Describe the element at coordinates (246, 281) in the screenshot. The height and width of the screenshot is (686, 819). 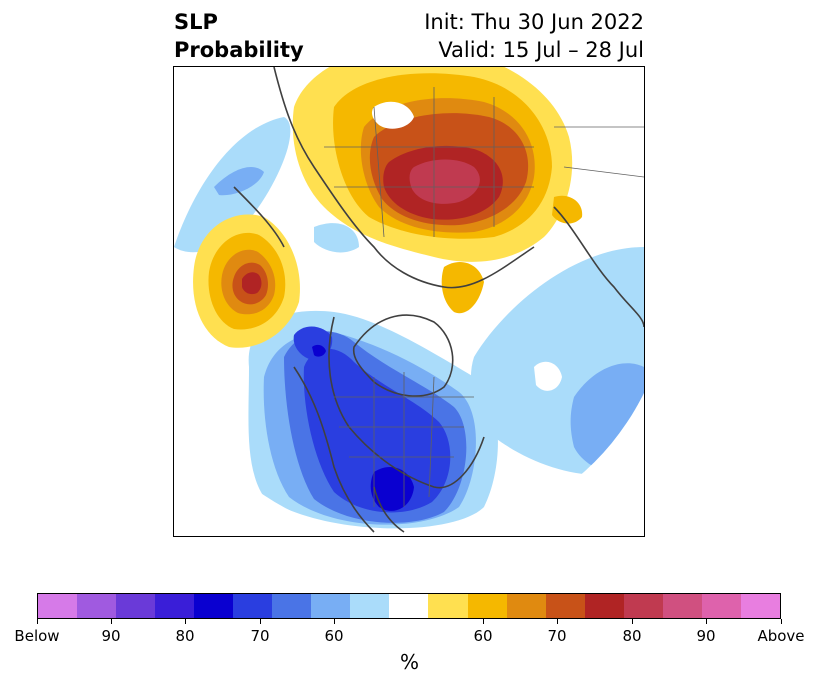
I see `above-normal-northeast-pacific` at that location.